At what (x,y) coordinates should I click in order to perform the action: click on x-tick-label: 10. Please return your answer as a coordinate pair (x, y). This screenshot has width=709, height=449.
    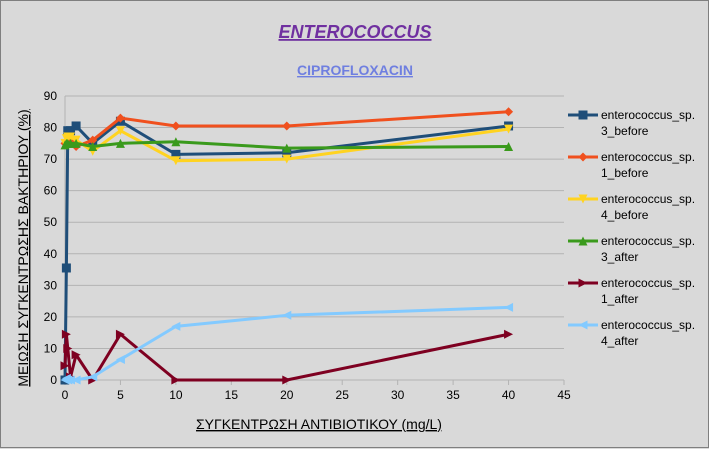
    Looking at the image, I should click on (176, 395).